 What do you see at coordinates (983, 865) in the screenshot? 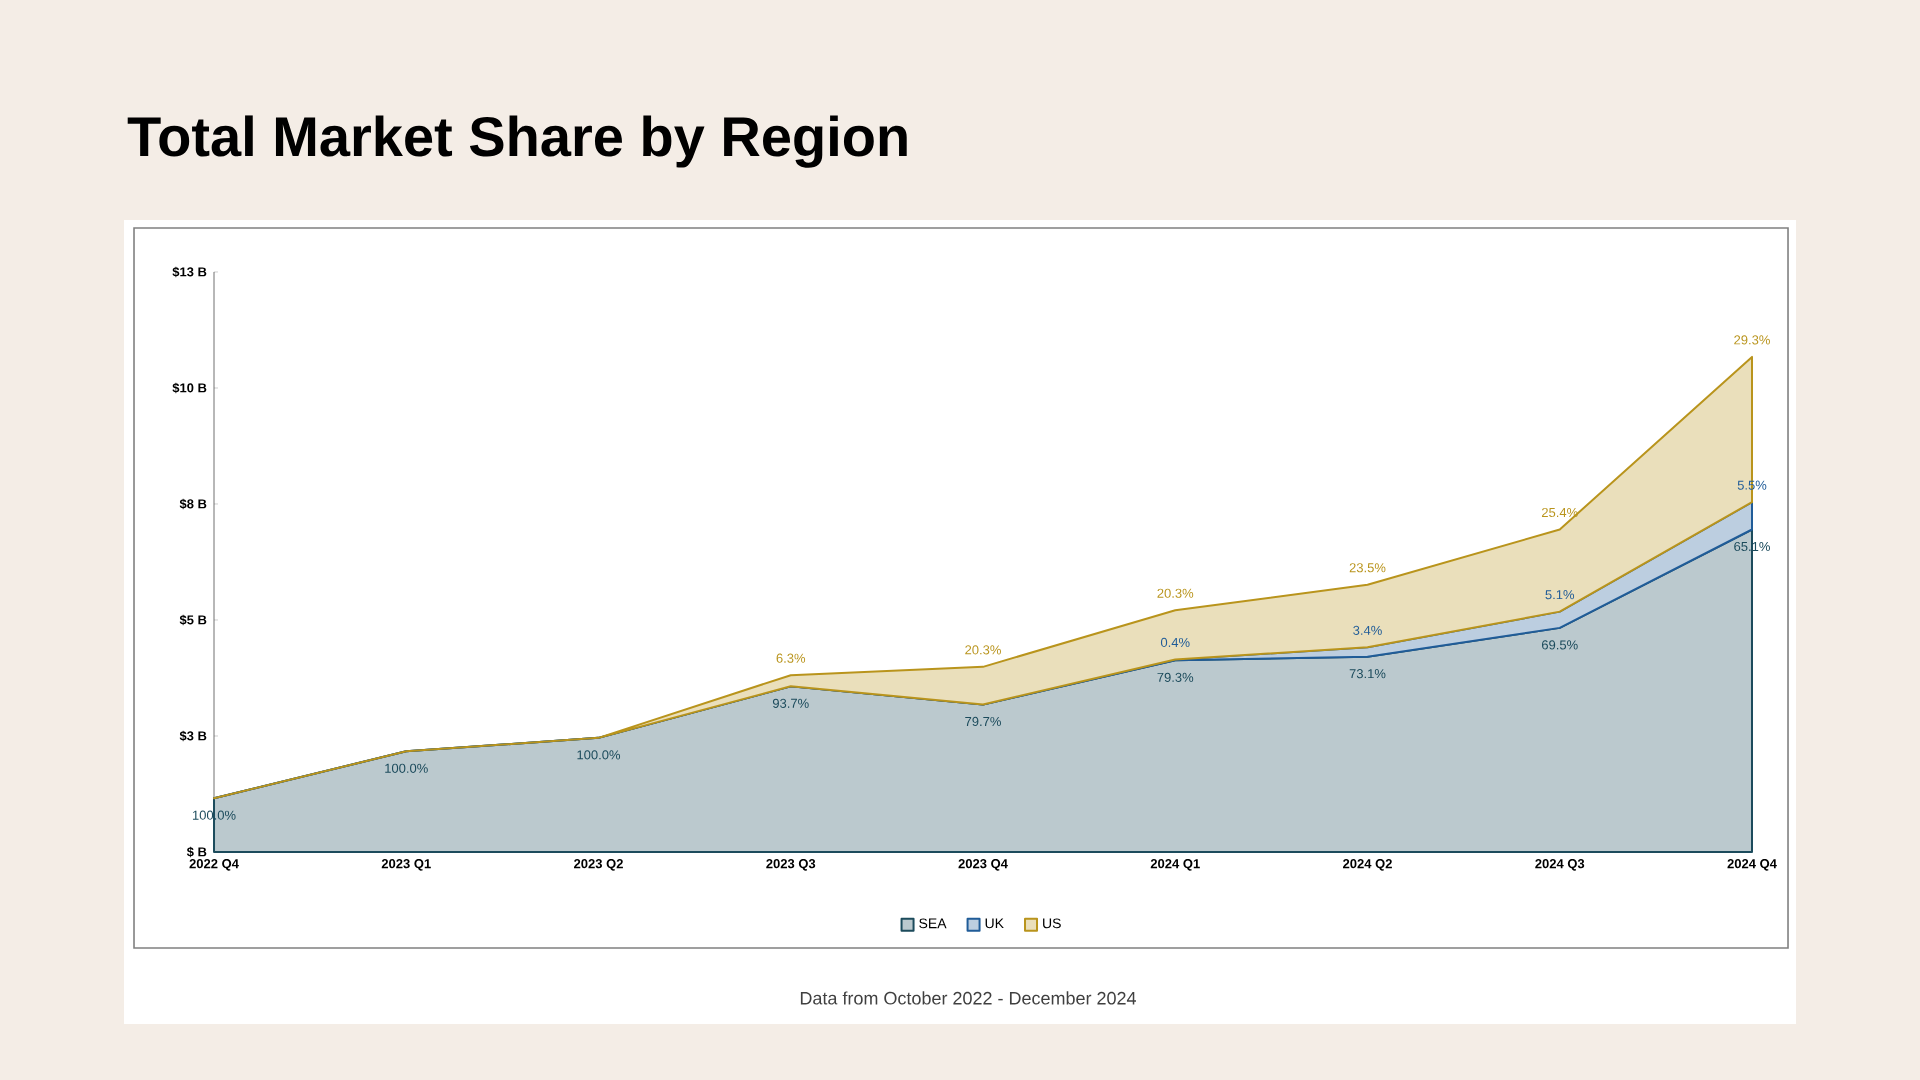
I see `x-tick-label: 2023 Q4` at bounding box center [983, 865].